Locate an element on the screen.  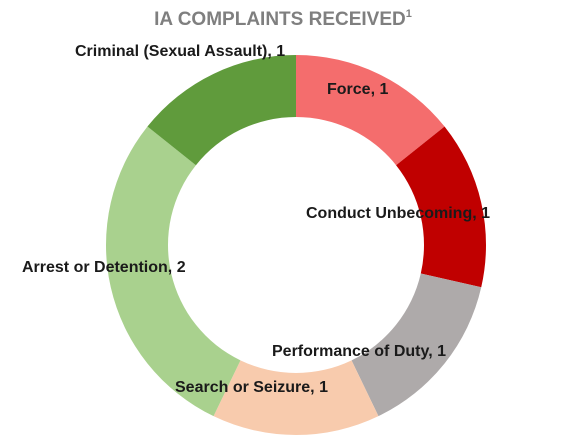
data-label: Search or Seizure, 1 is located at coordinates (251, 387).